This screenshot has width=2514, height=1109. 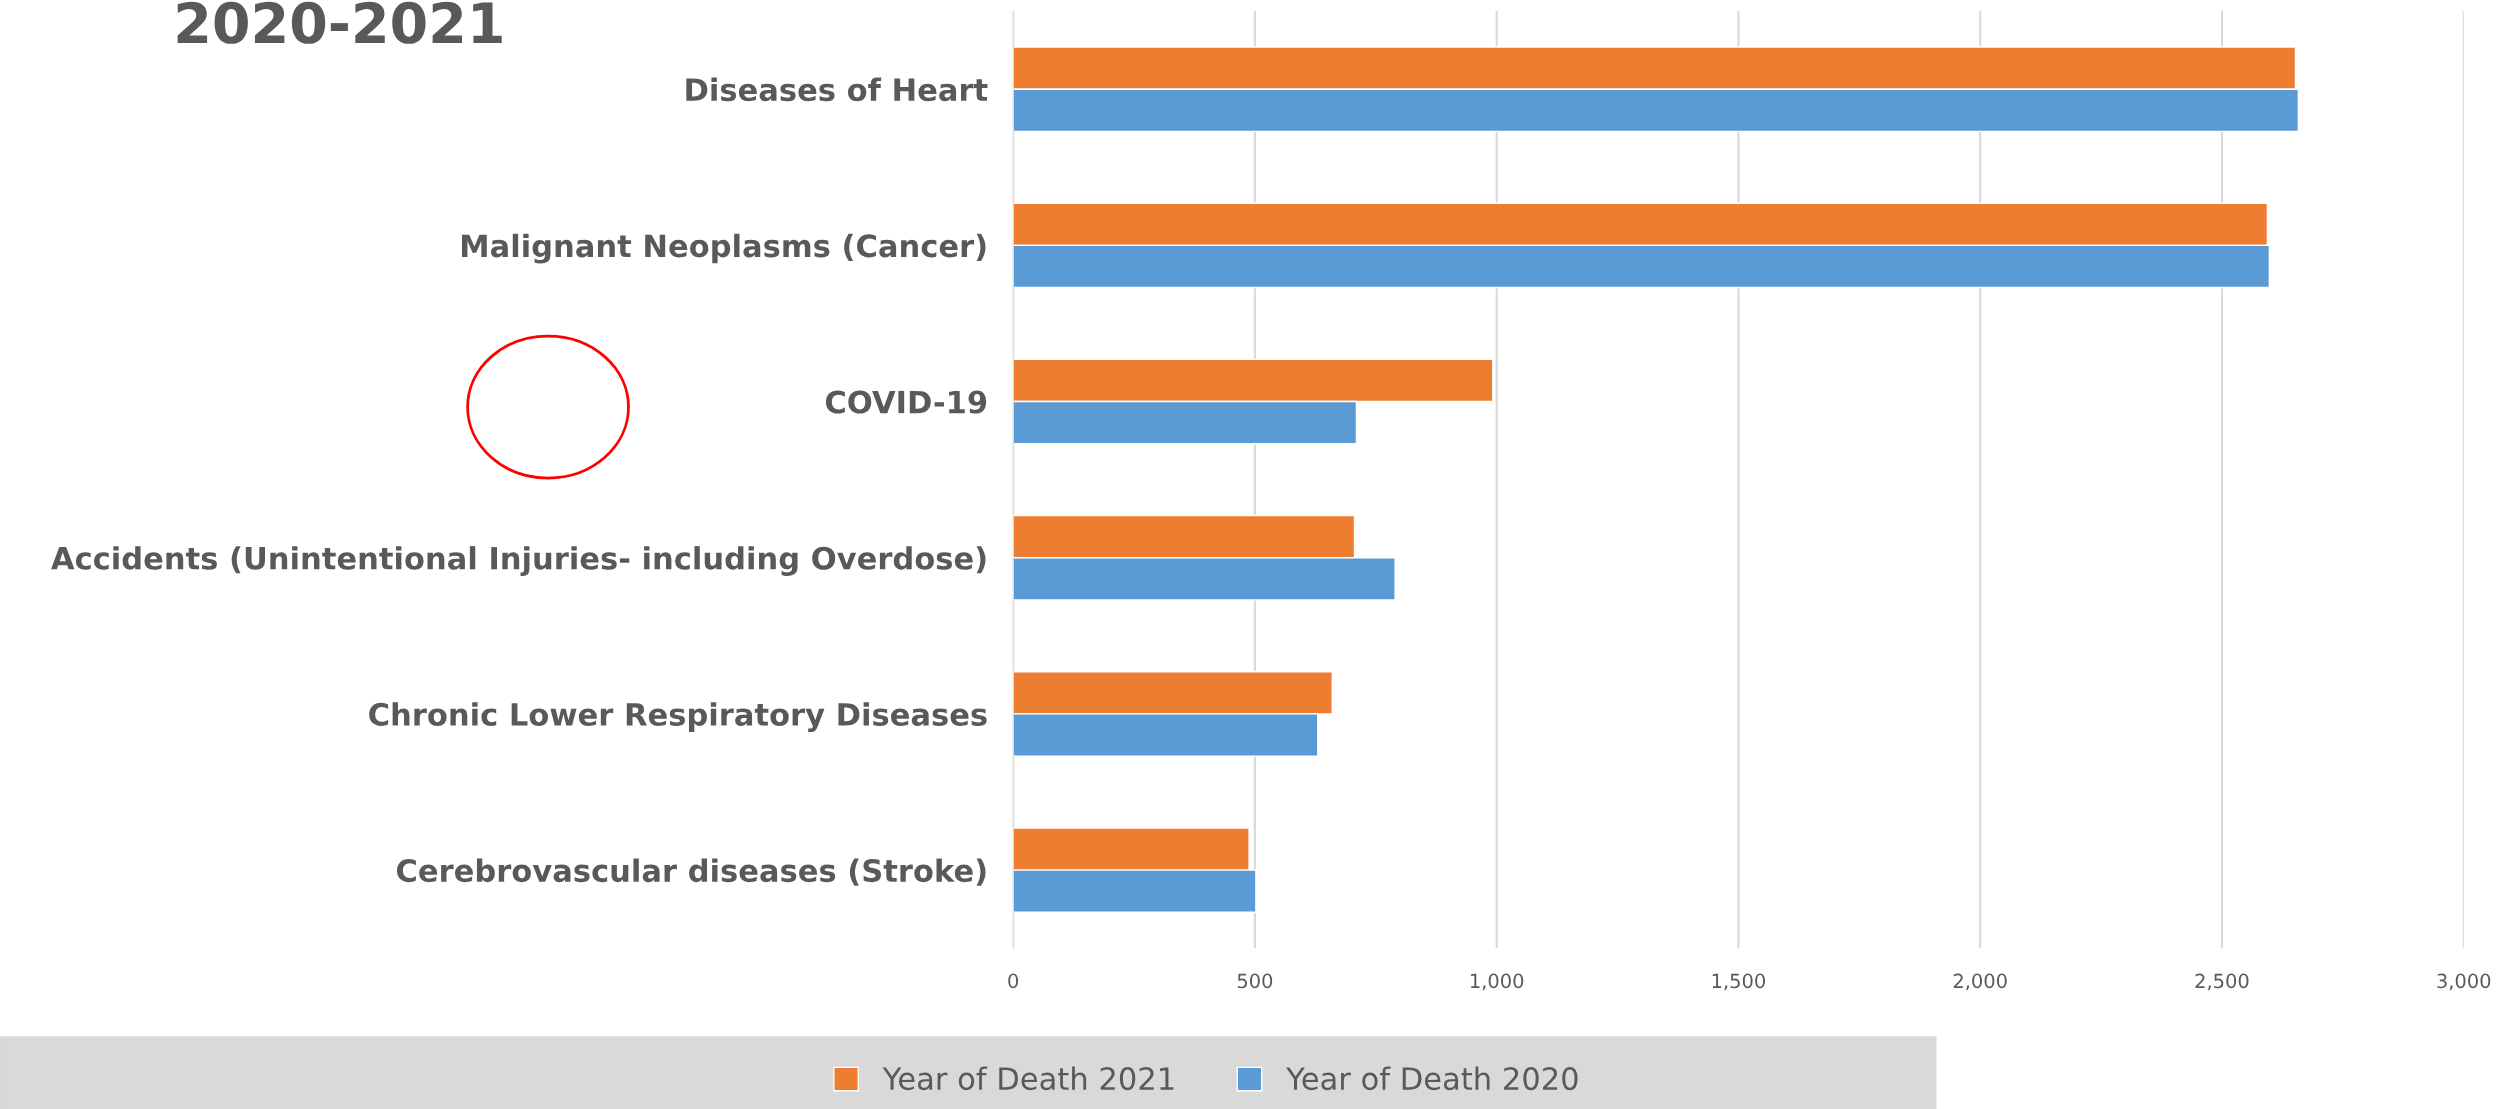 What do you see at coordinates (518, 561) in the screenshot?
I see `y-tick-label: Accidents (Unintentional Injuries- including Overdose)` at bounding box center [518, 561].